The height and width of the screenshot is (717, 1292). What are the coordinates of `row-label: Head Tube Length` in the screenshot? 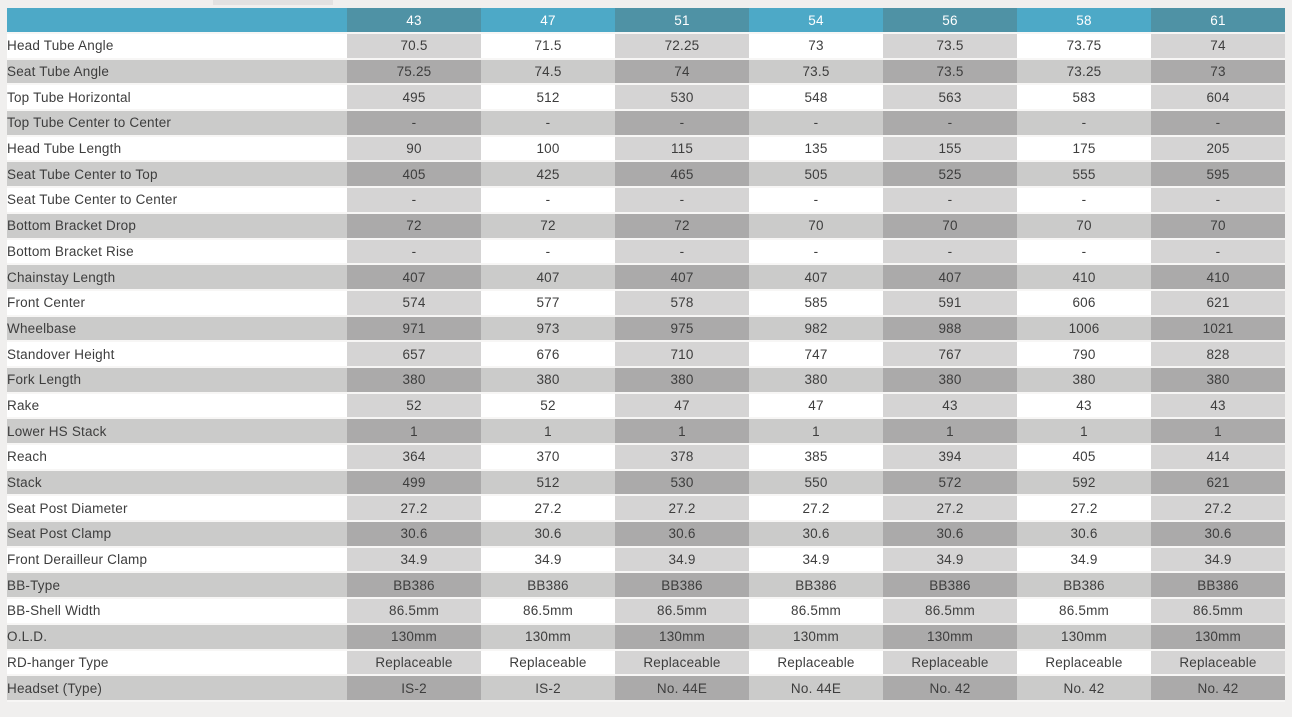 It's located at (177, 149).